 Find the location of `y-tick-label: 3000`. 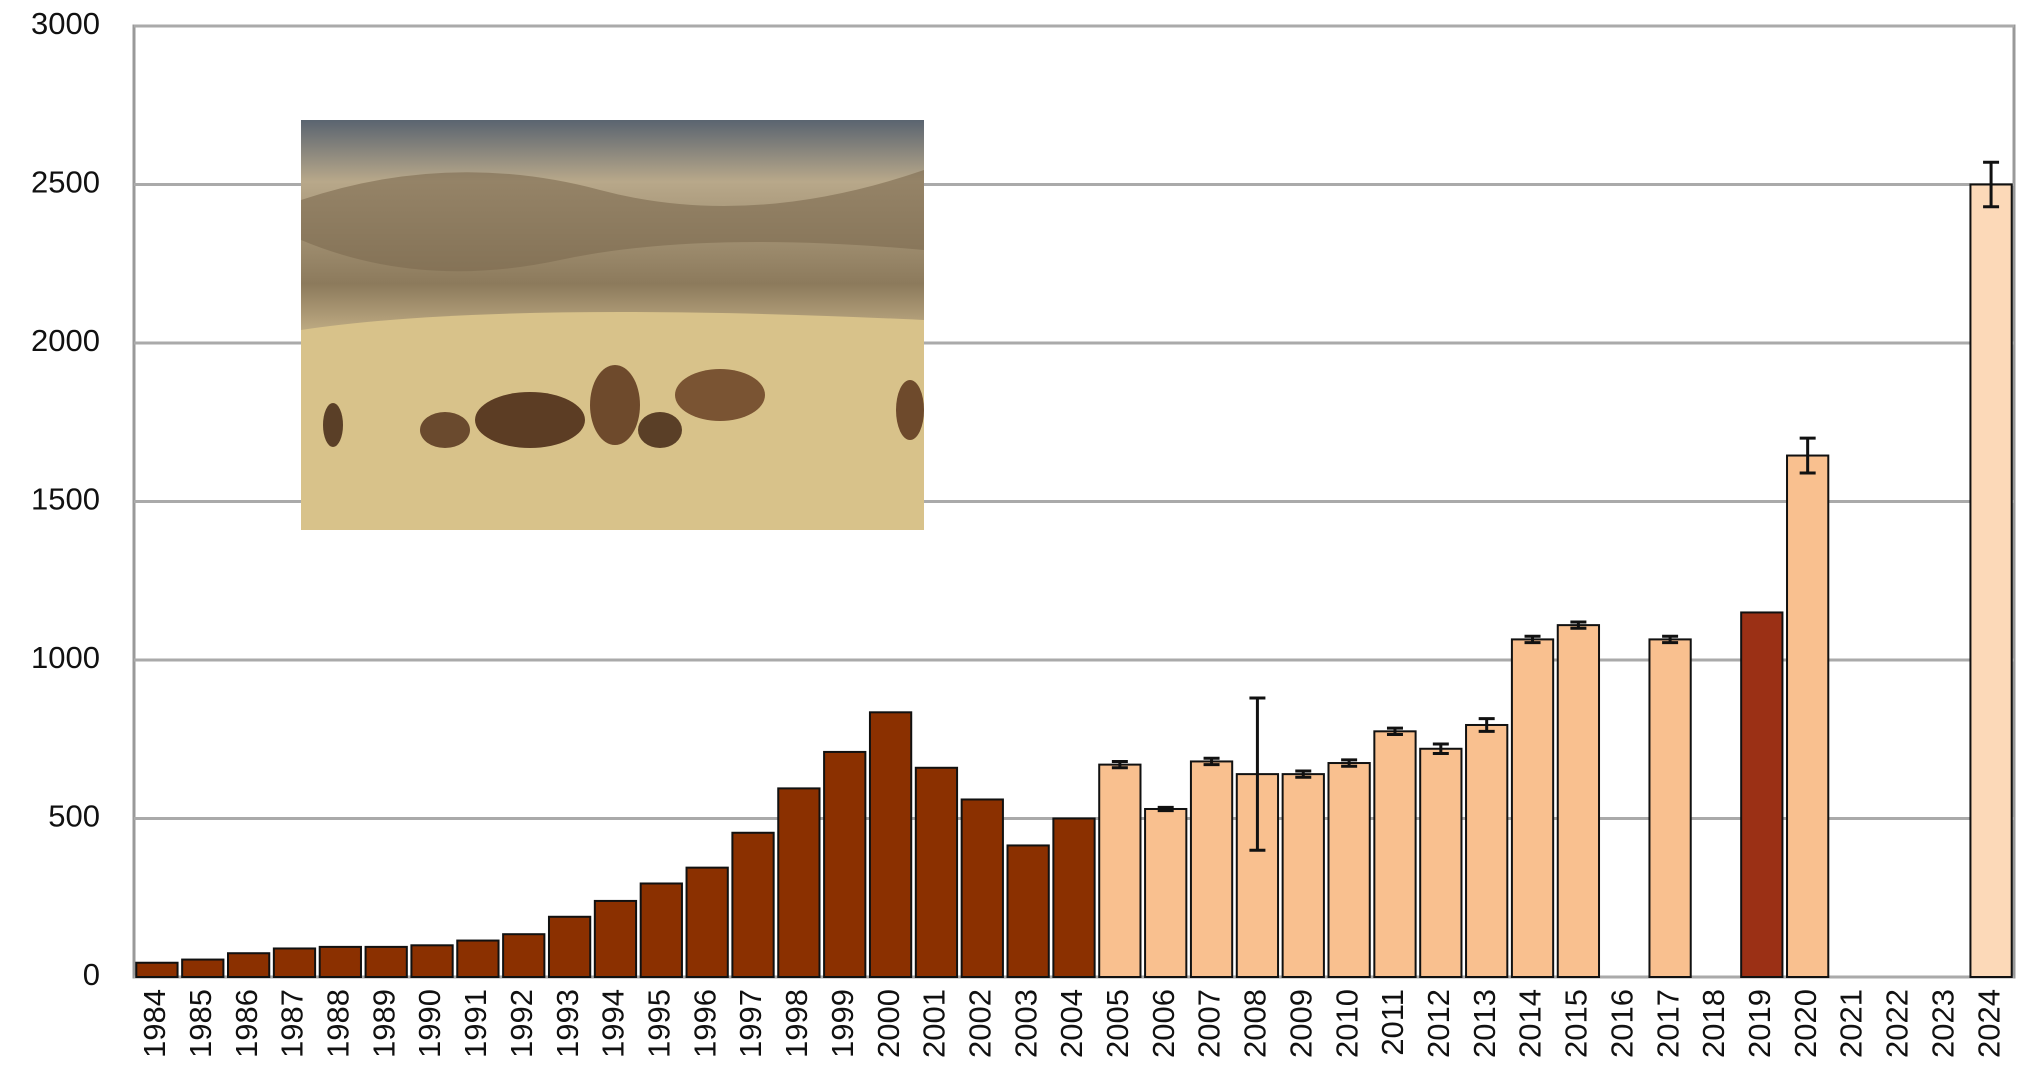

y-tick-label: 3000 is located at coordinates (65, 23).